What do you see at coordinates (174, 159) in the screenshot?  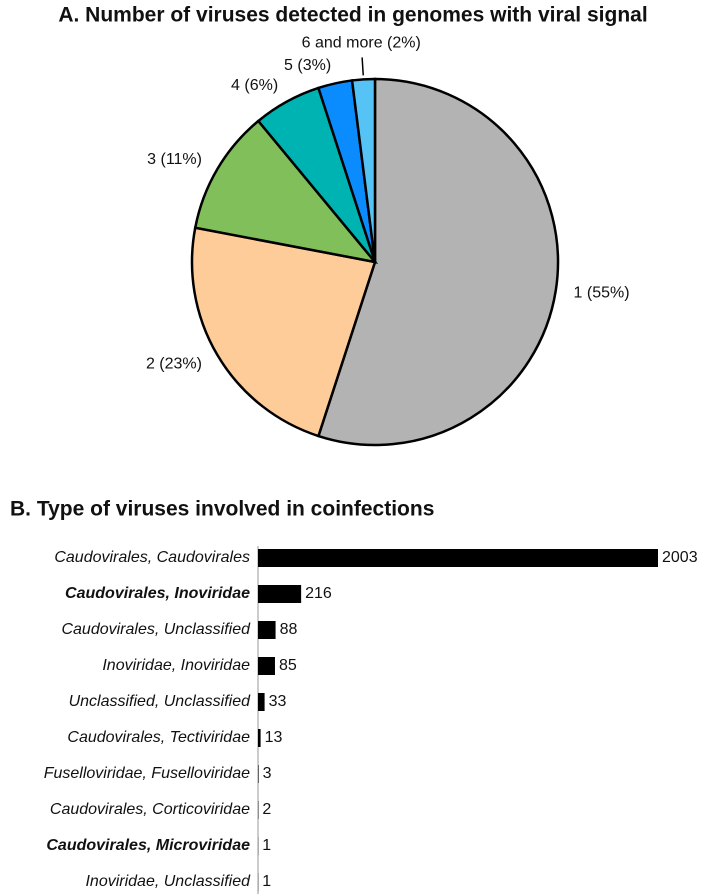 I see `slice-label: 3 (11%)` at bounding box center [174, 159].